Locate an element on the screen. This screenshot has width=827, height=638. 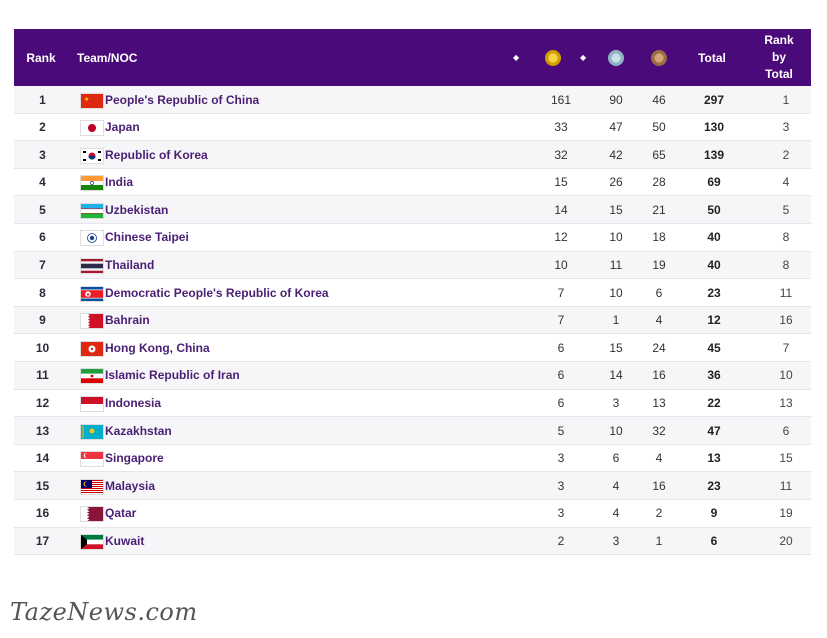
total-column-header: Total is located at coordinates (712, 57).